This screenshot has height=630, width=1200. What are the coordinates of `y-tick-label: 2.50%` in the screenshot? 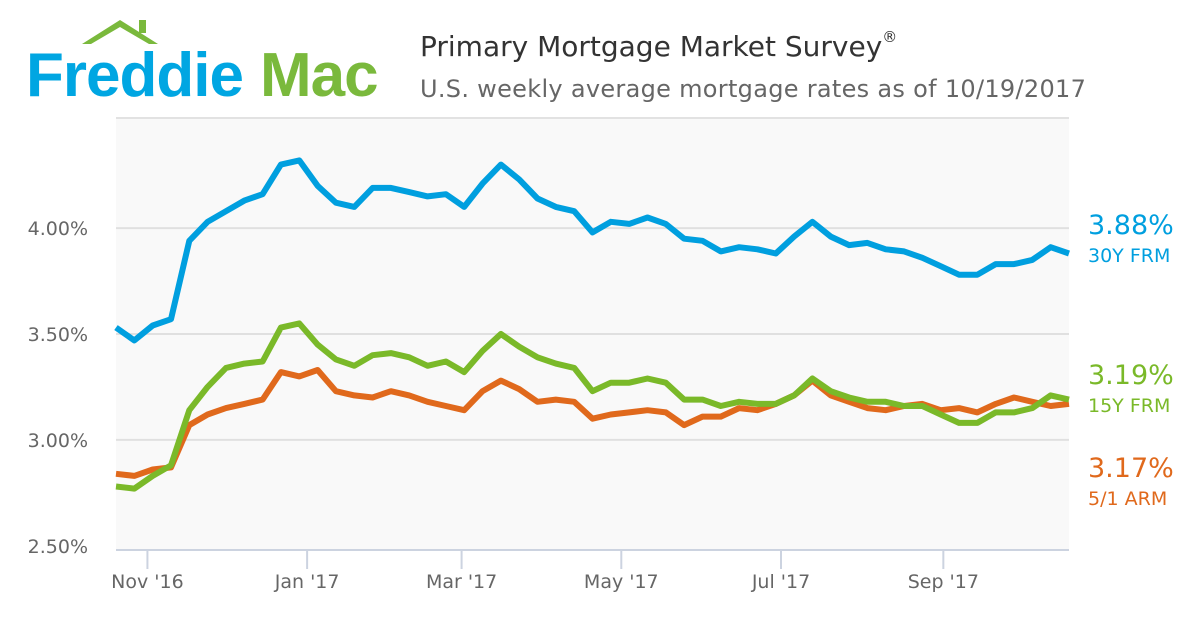 It's located at (58, 547).